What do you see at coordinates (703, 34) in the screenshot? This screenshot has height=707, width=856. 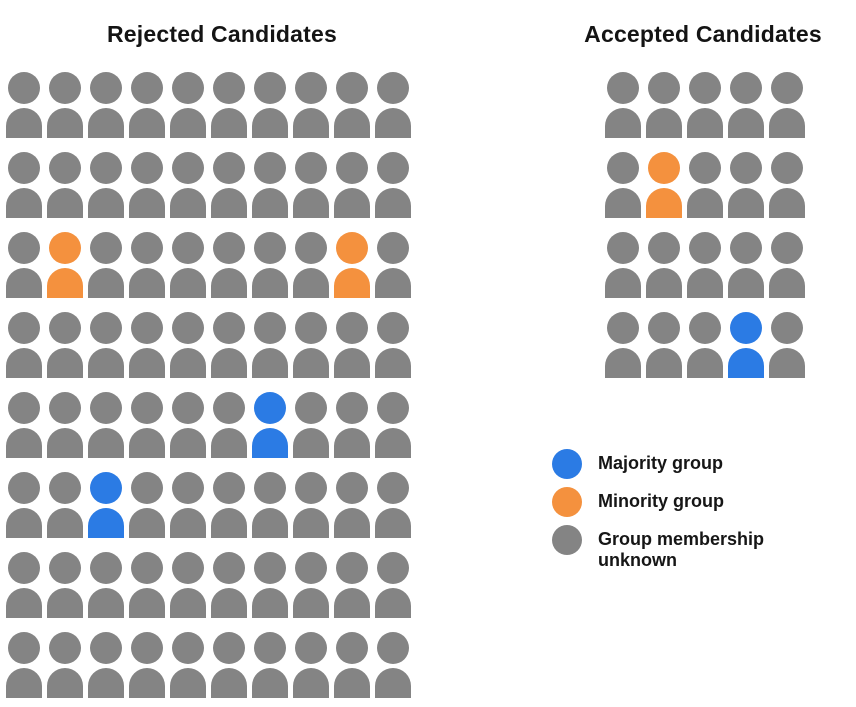 I see `accepted-candidates-title: Accepted Candidates` at bounding box center [703, 34].